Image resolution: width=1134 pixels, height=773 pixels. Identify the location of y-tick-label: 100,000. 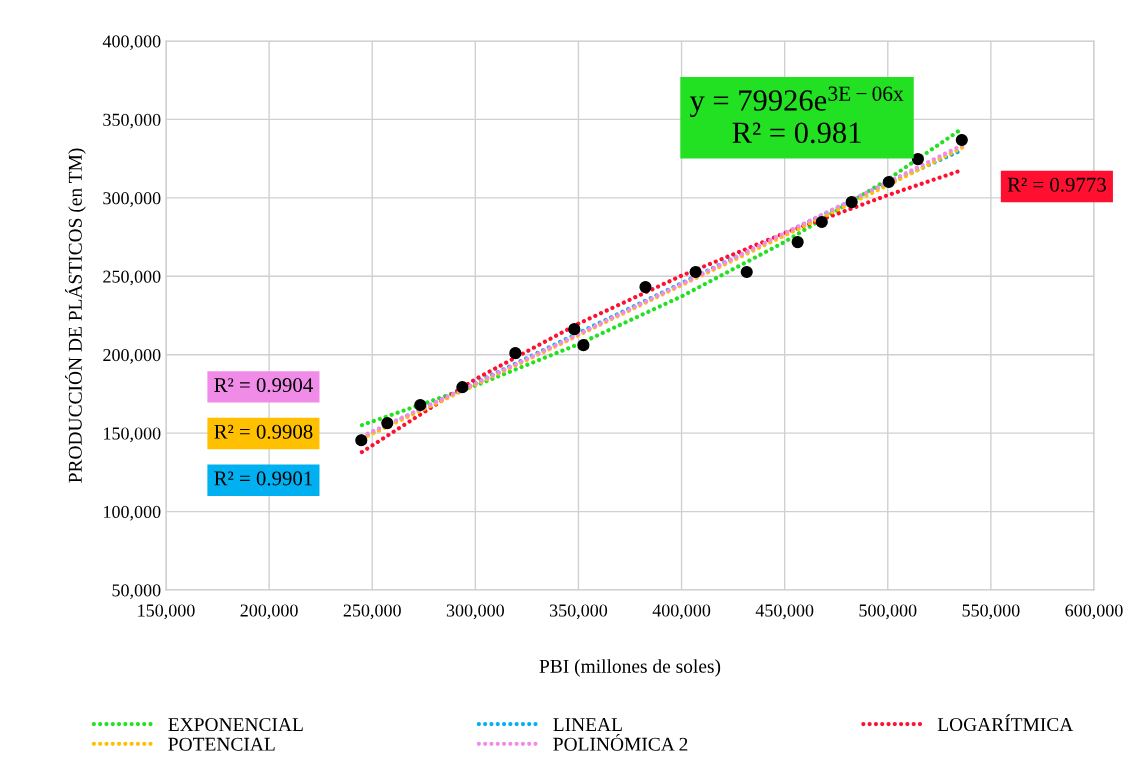
(132, 513).